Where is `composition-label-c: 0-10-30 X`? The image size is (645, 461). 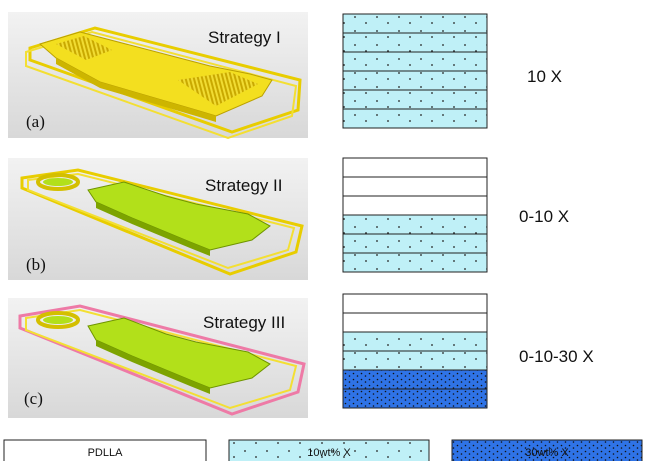 composition-label-c: 0-10-30 X is located at coordinates (556, 356).